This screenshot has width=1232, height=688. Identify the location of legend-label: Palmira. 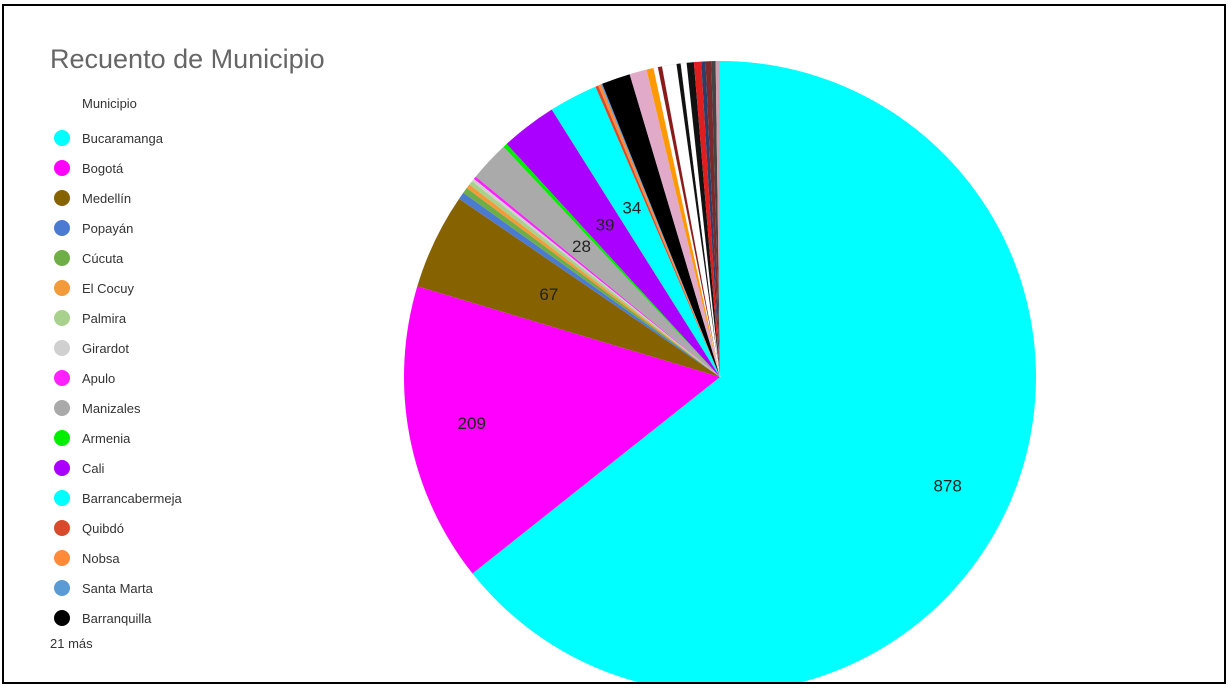
(104, 318).